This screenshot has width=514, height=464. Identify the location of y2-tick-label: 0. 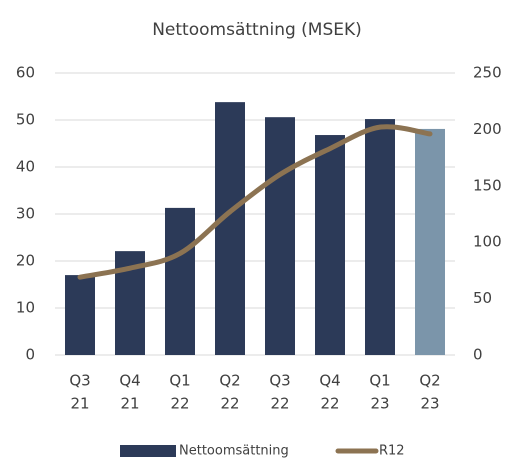
(478, 355).